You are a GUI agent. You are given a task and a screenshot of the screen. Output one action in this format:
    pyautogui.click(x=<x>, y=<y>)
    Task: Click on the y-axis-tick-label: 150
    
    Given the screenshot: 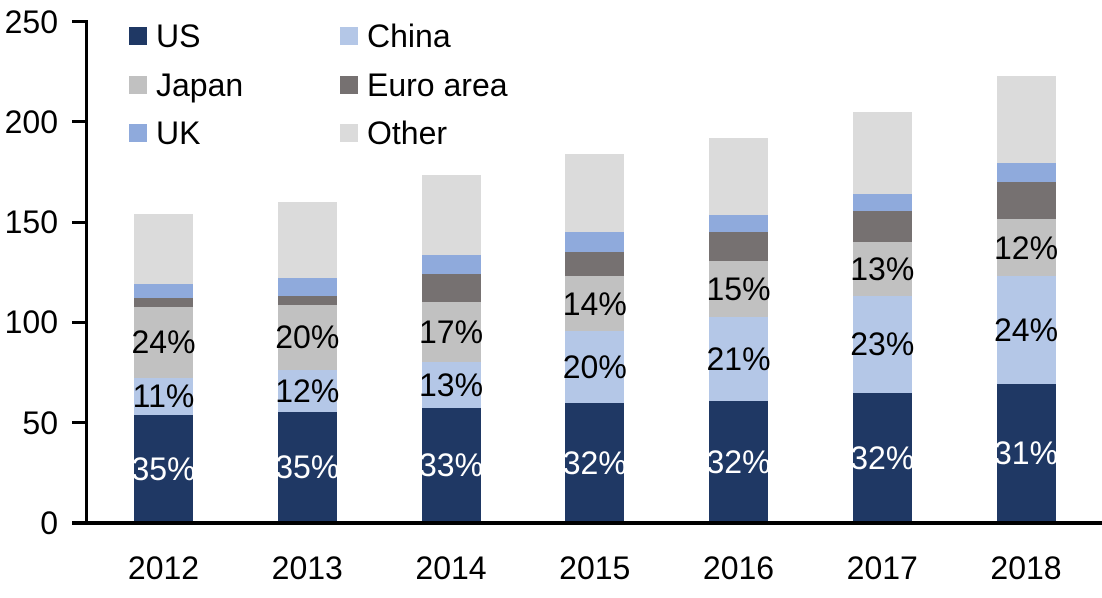 What is the action you would take?
    pyautogui.click(x=31, y=222)
    